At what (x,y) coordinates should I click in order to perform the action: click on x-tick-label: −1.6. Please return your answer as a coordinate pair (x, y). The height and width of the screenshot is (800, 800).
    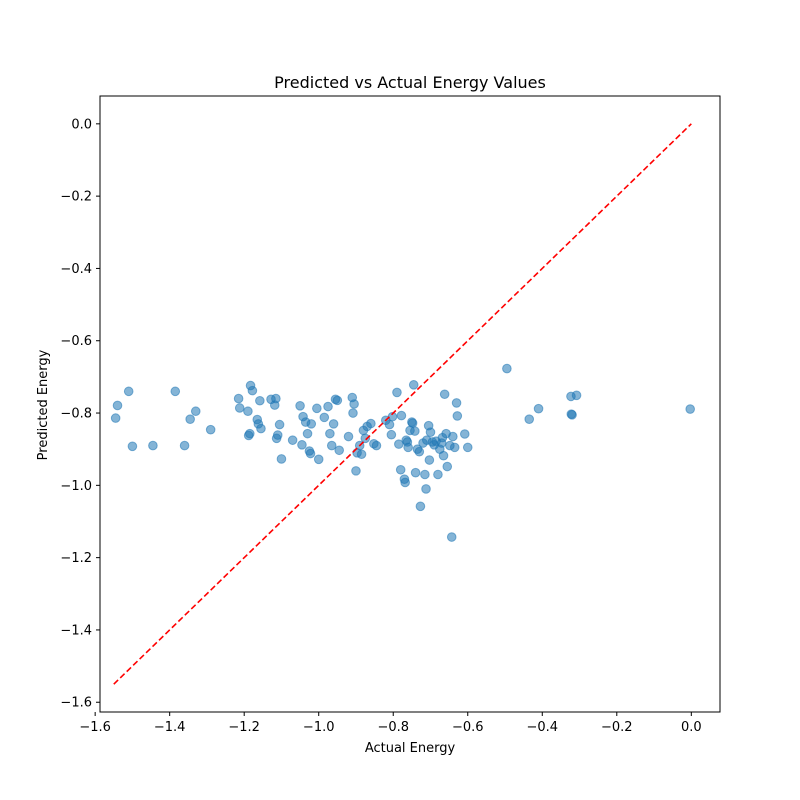
    Looking at the image, I should click on (95, 727).